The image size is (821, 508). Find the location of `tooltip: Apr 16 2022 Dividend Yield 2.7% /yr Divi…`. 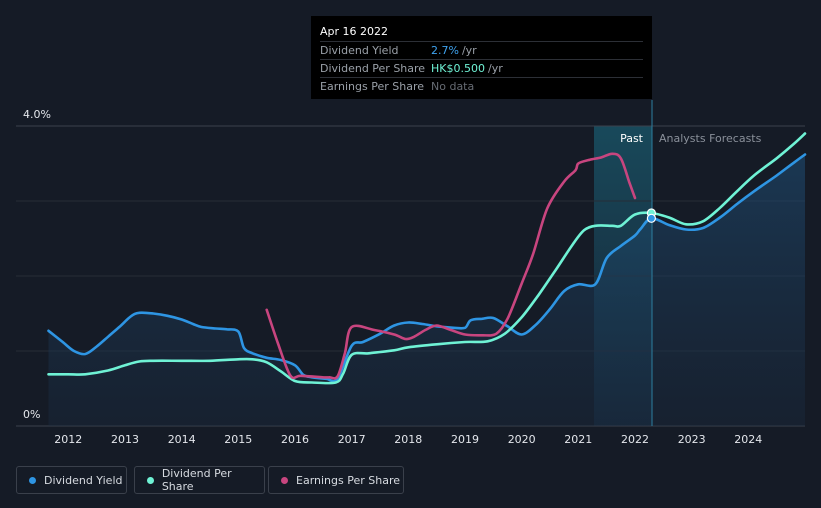

tooltip: Apr 16 2022 Dividend Yield 2.7% /yr Divi… is located at coordinates (481, 57).